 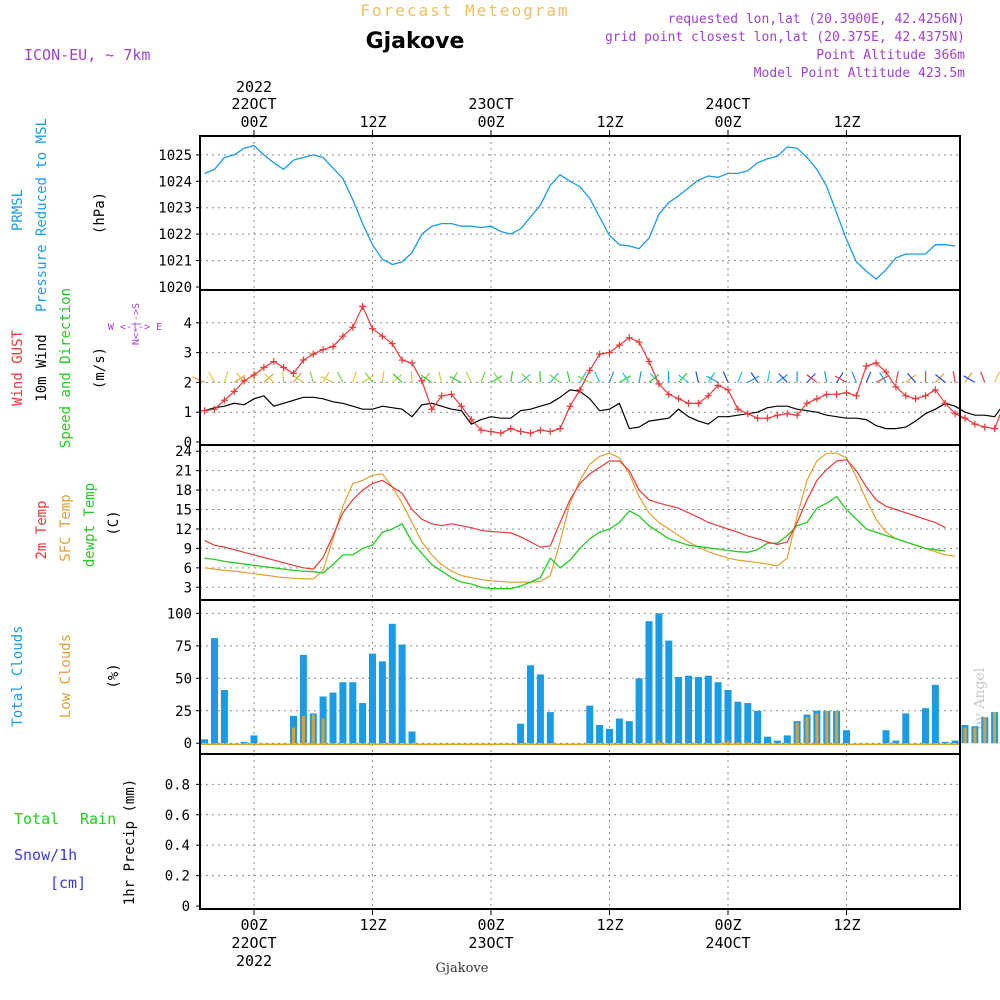 What do you see at coordinates (816, 19) in the screenshot?
I see `requested-coords: requested lon,lat (20.3900E, 42.4256N)` at bounding box center [816, 19].